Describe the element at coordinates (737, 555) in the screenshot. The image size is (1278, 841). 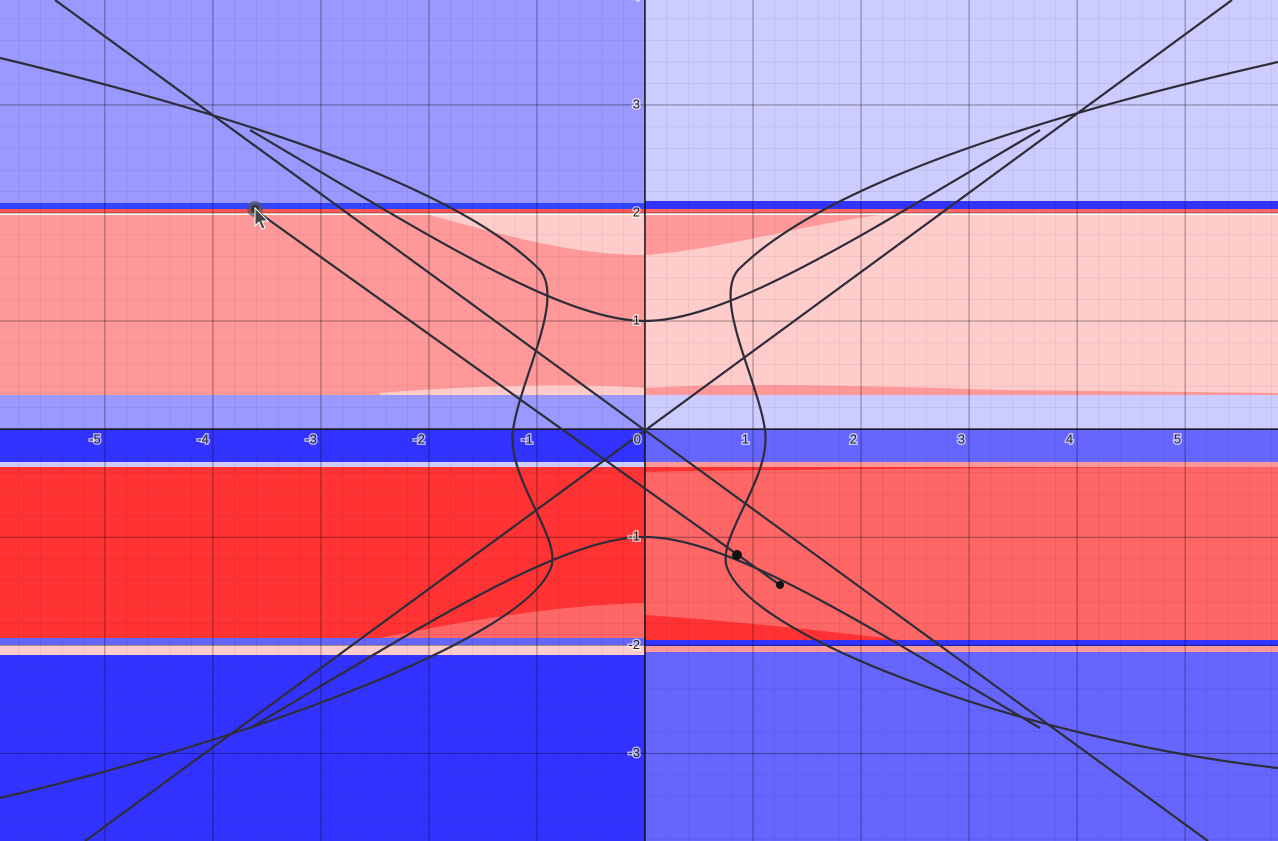
I see `intersection-point` at that location.